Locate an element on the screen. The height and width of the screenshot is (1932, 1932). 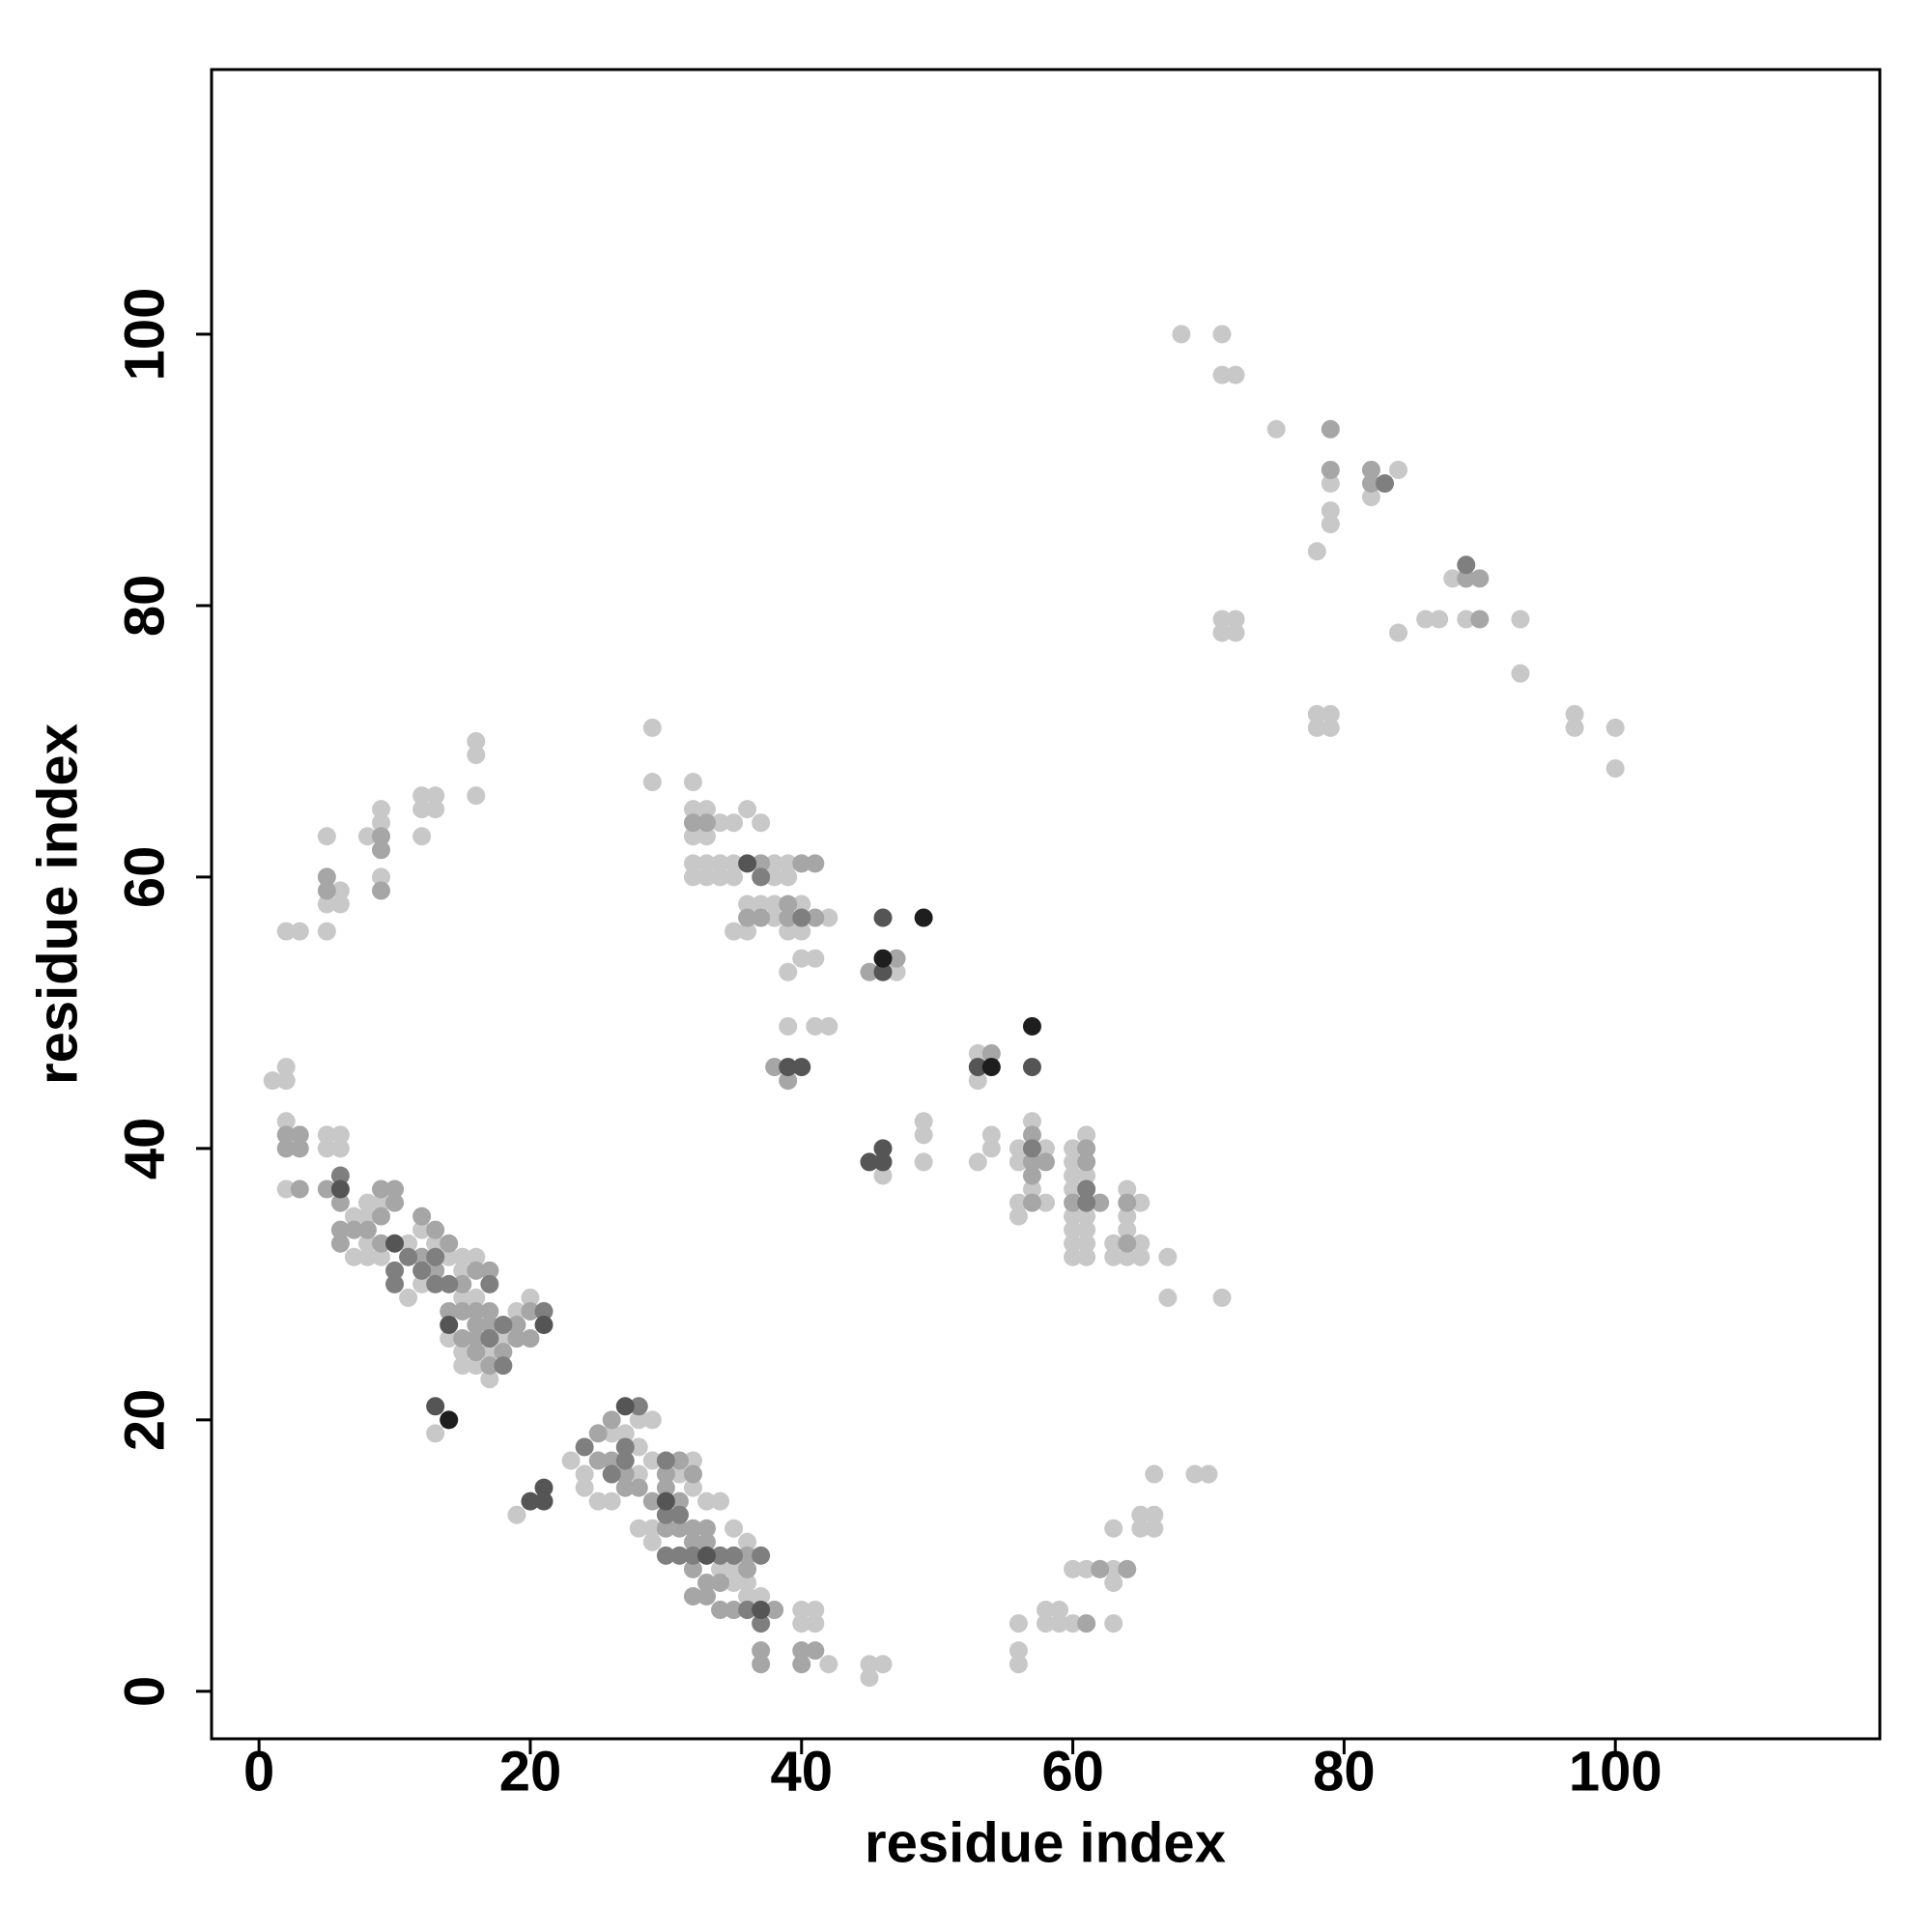
y-tick-label: 20 is located at coordinates (144, 1420).